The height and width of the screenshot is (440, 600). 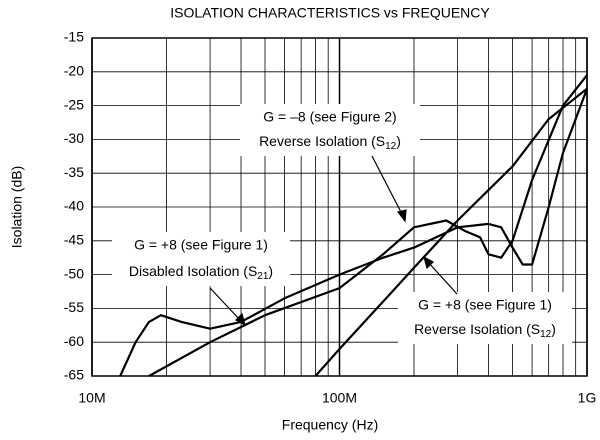 What do you see at coordinates (74, 172) in the screenshot?
I see `y-tick-label: -35` at bounding box center [74, 172].